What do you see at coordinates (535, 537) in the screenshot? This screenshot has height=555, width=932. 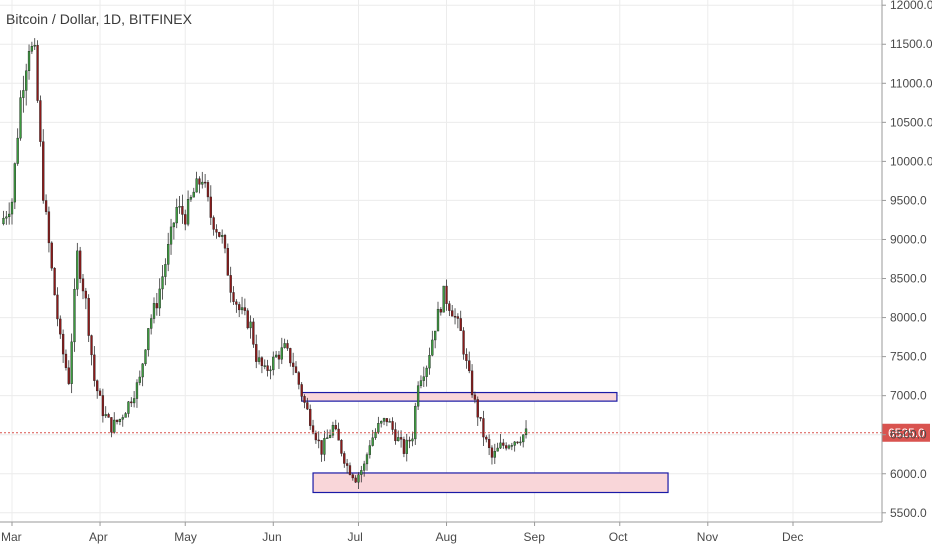 I see `x-tick-label: Sep` at bounding box center [535, 537].